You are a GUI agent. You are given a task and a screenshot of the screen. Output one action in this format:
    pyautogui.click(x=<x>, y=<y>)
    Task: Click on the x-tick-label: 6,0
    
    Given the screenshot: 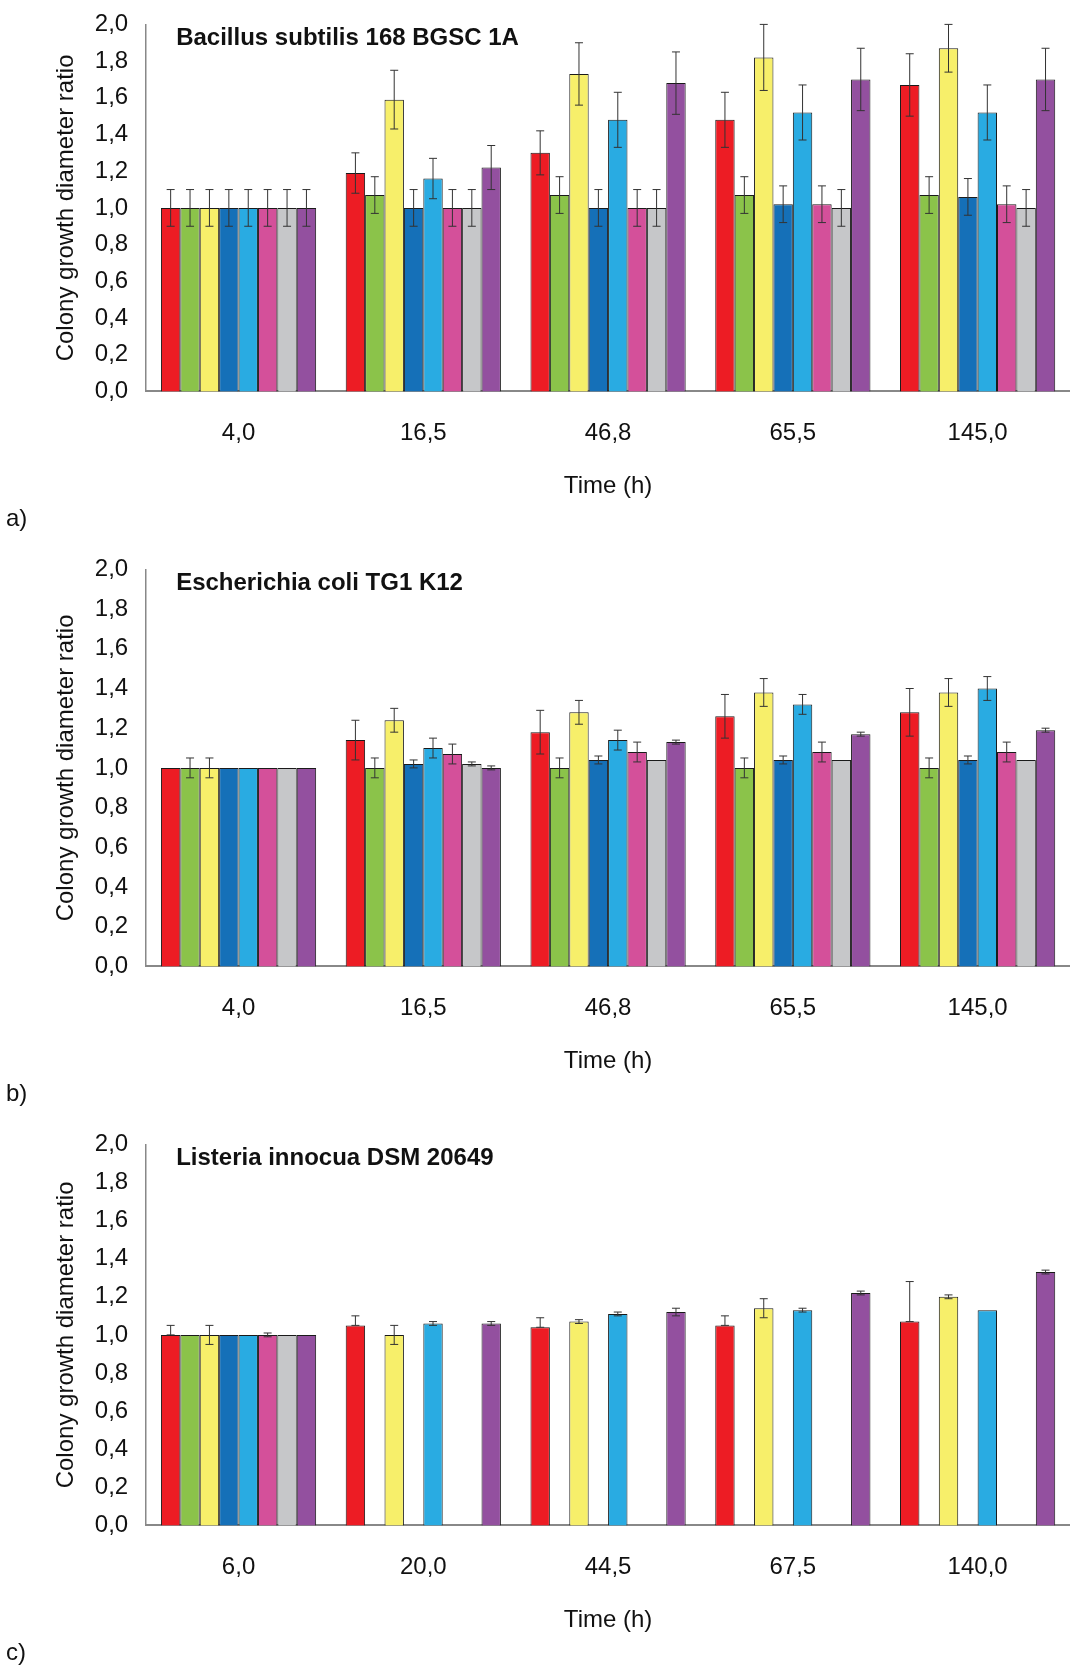 What is the action you would take?
    pyautogui.click(x=238, y=1566)
    